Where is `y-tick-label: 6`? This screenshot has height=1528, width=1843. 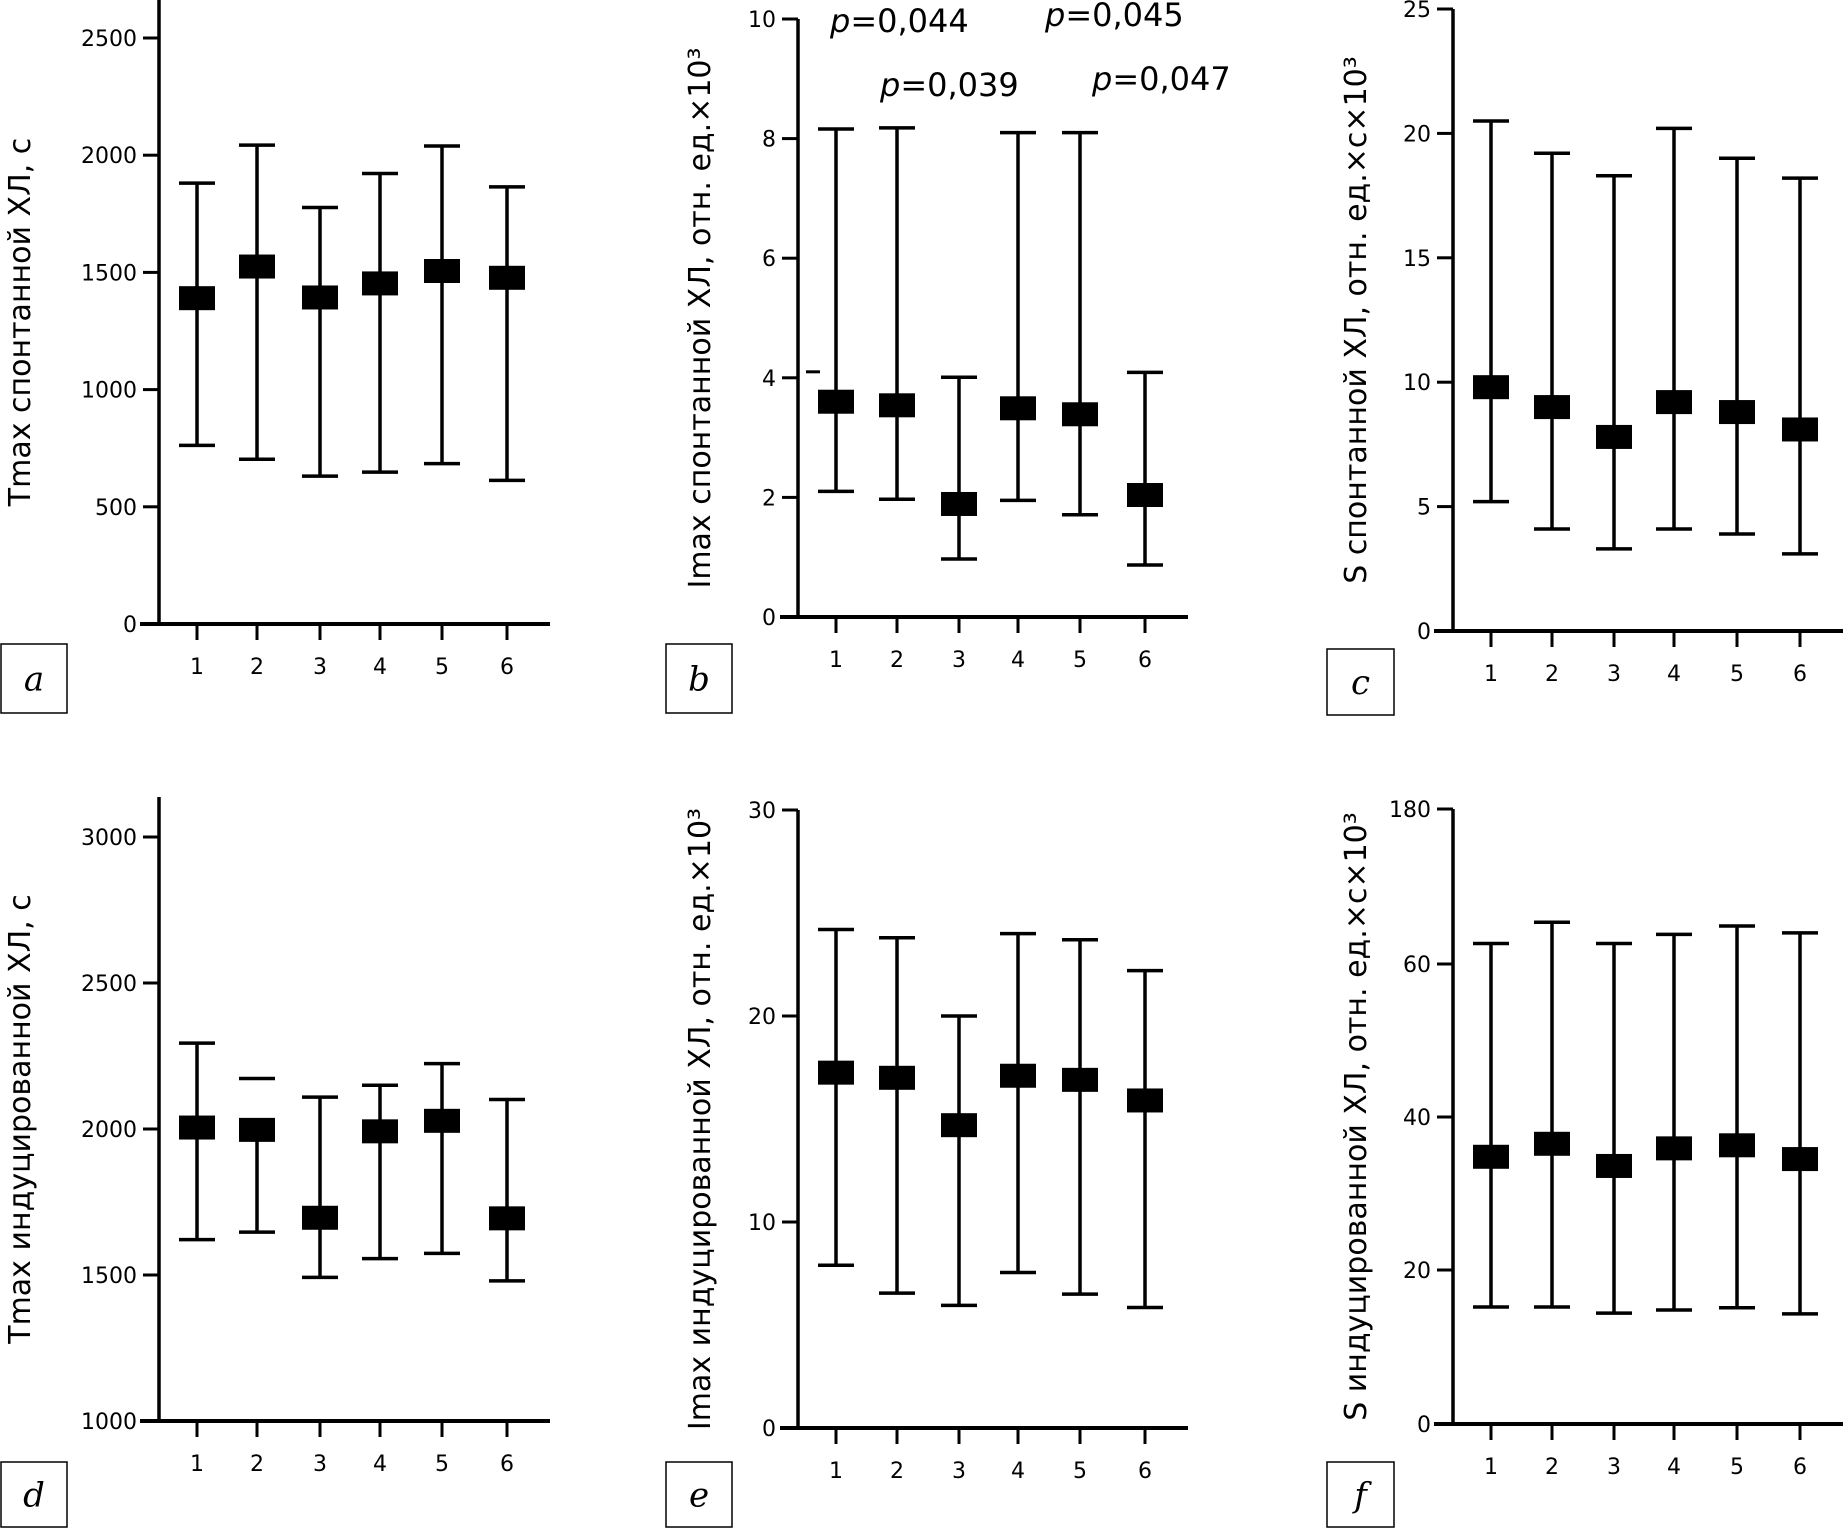 y-tick-label: 6 is located at coordinates (769, 259).